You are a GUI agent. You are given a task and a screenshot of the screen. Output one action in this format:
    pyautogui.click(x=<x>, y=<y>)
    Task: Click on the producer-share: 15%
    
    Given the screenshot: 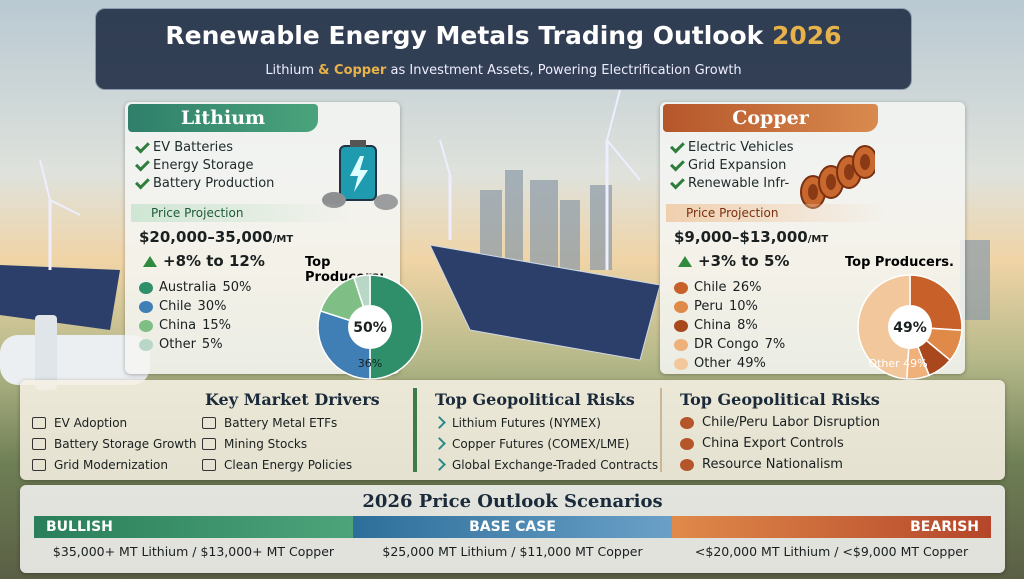 What is the action you would take?
    pyautogui.click(x=217, y=325)
    